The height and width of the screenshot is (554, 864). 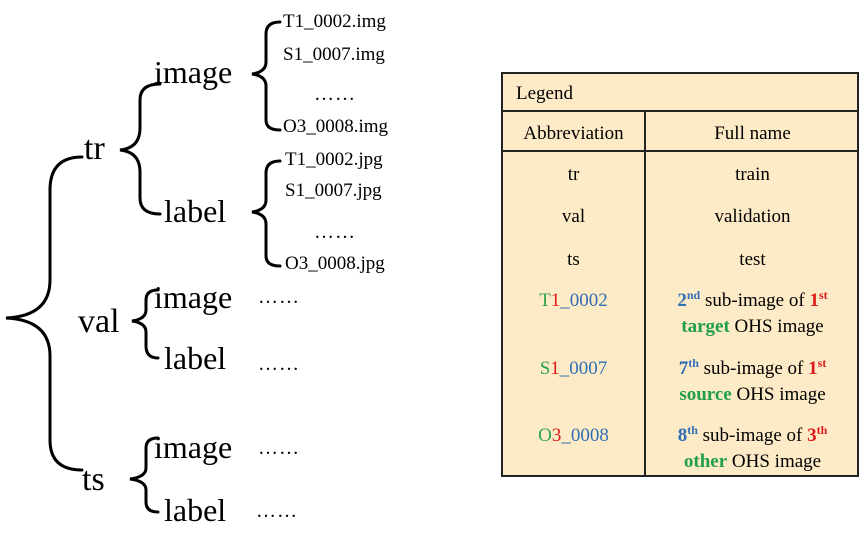 What do you see at coordinates (266, 213) in the screenshot?
I see `tr-label-files-brace` at bounding box center [266, 213].